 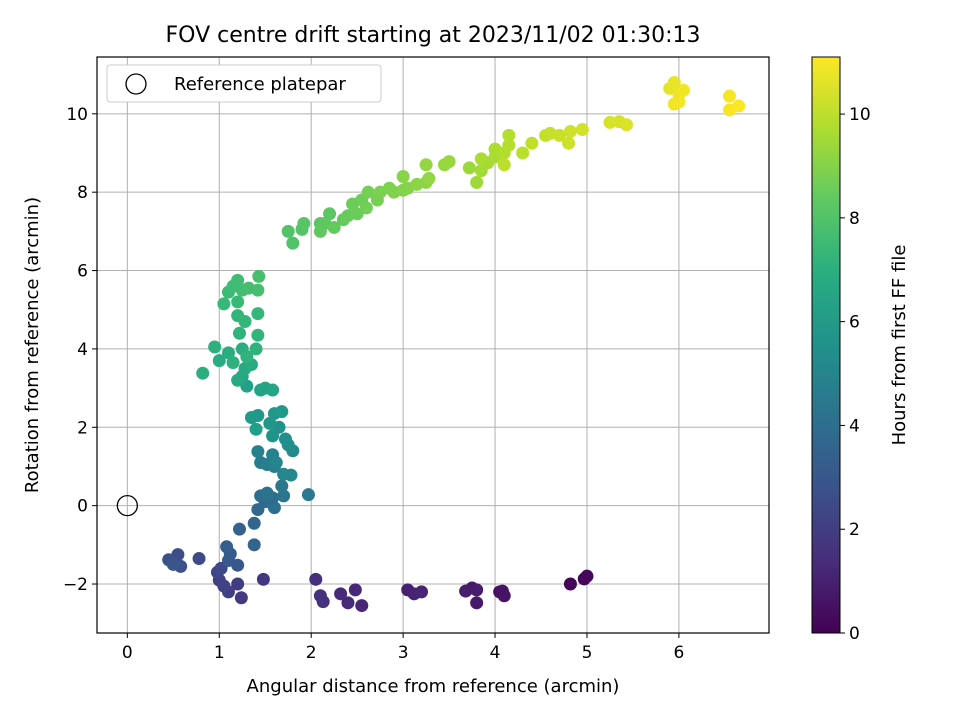 I want to click on y-tick-label: 10, so click(x=77, y=115).